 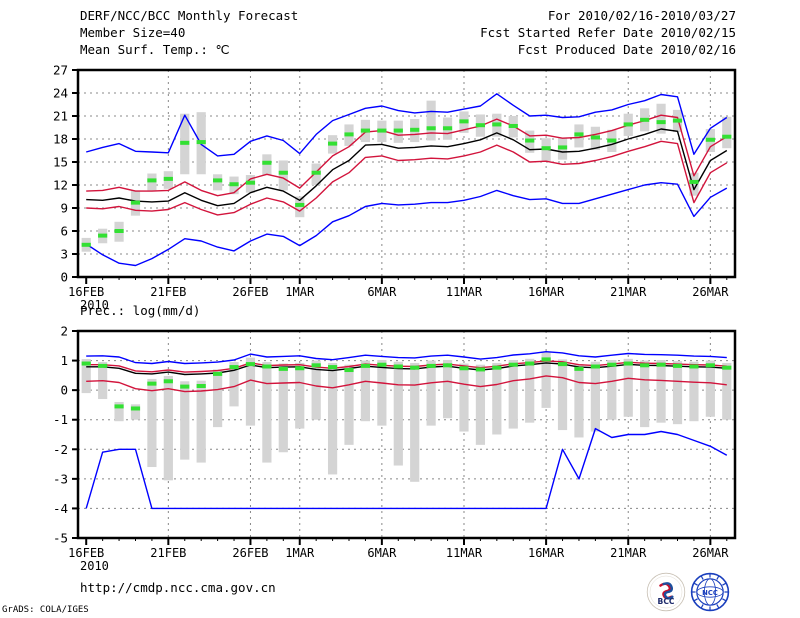 I want to click on y-tick-label: 6, so click(x=64, y=231).